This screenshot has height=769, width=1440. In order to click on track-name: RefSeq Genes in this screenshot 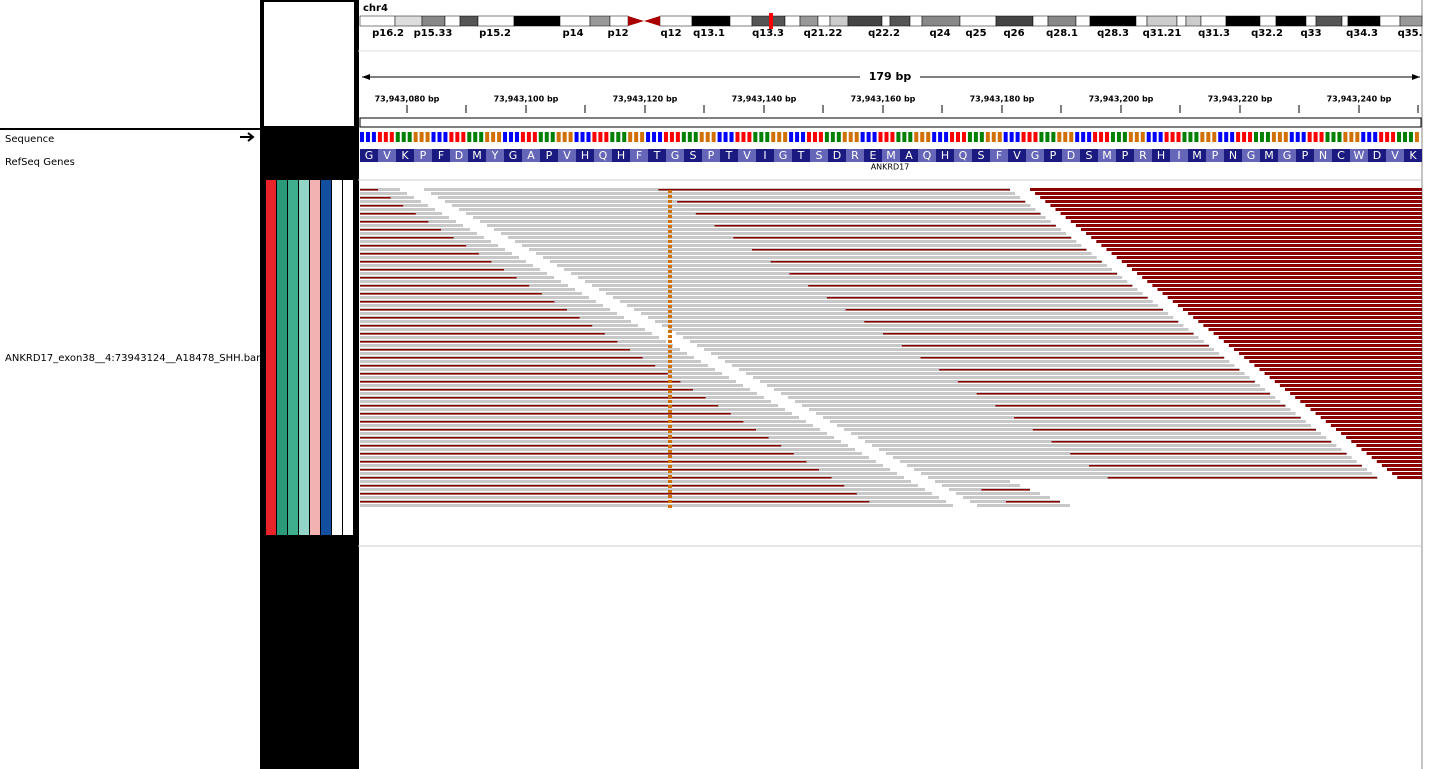, I will do `click(40, 162)`.